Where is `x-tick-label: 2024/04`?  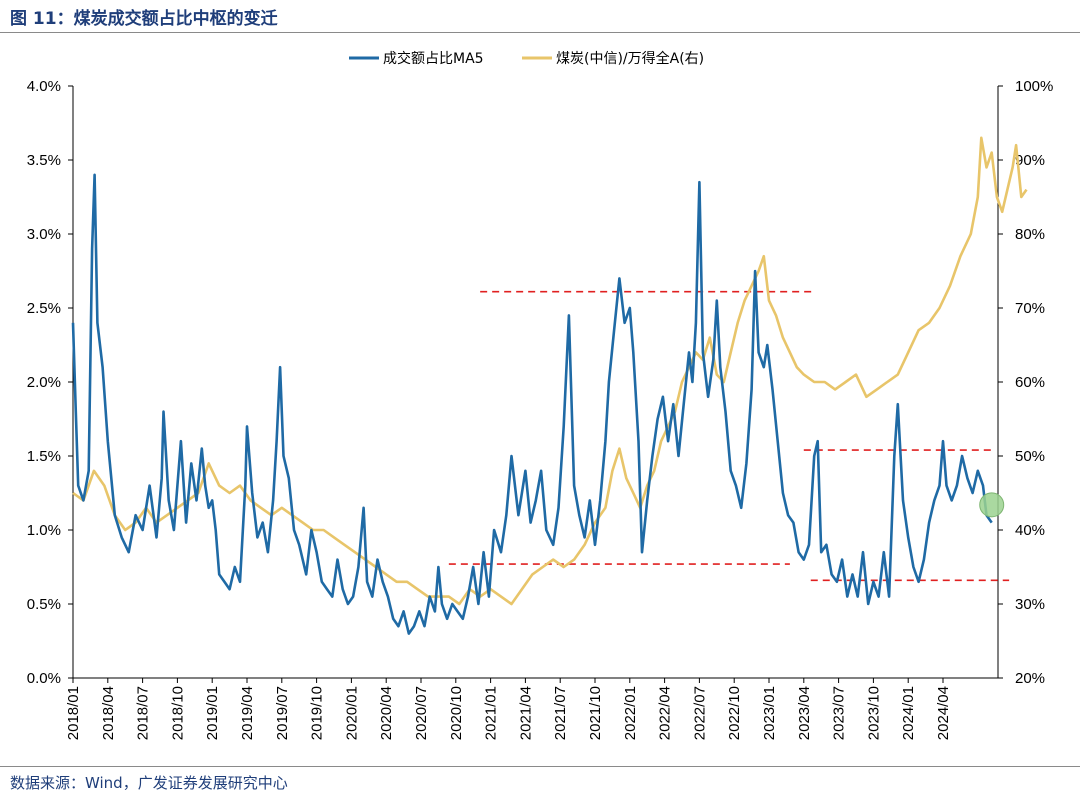
x-tick-label: 2024/04 is located at coordinates (943, 713).